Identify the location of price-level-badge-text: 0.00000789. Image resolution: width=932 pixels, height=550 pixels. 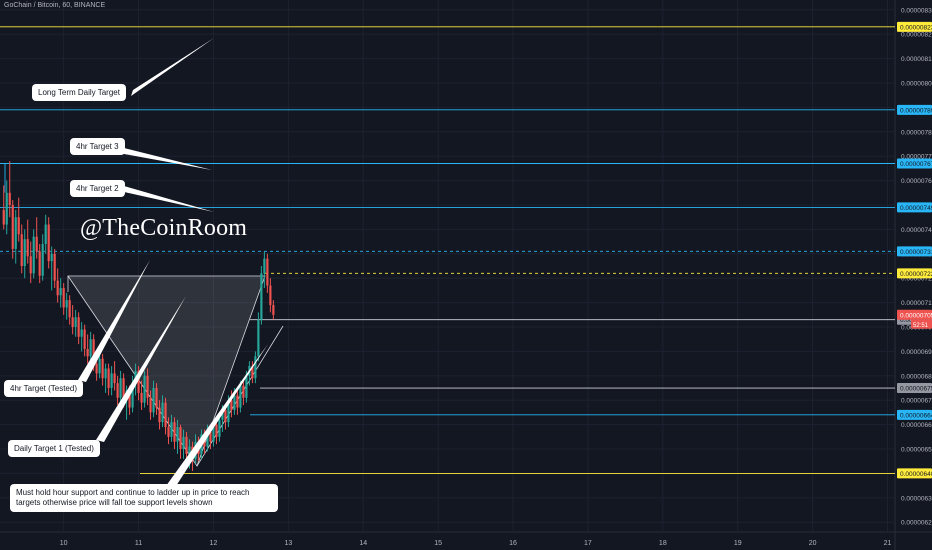
(916, 110).